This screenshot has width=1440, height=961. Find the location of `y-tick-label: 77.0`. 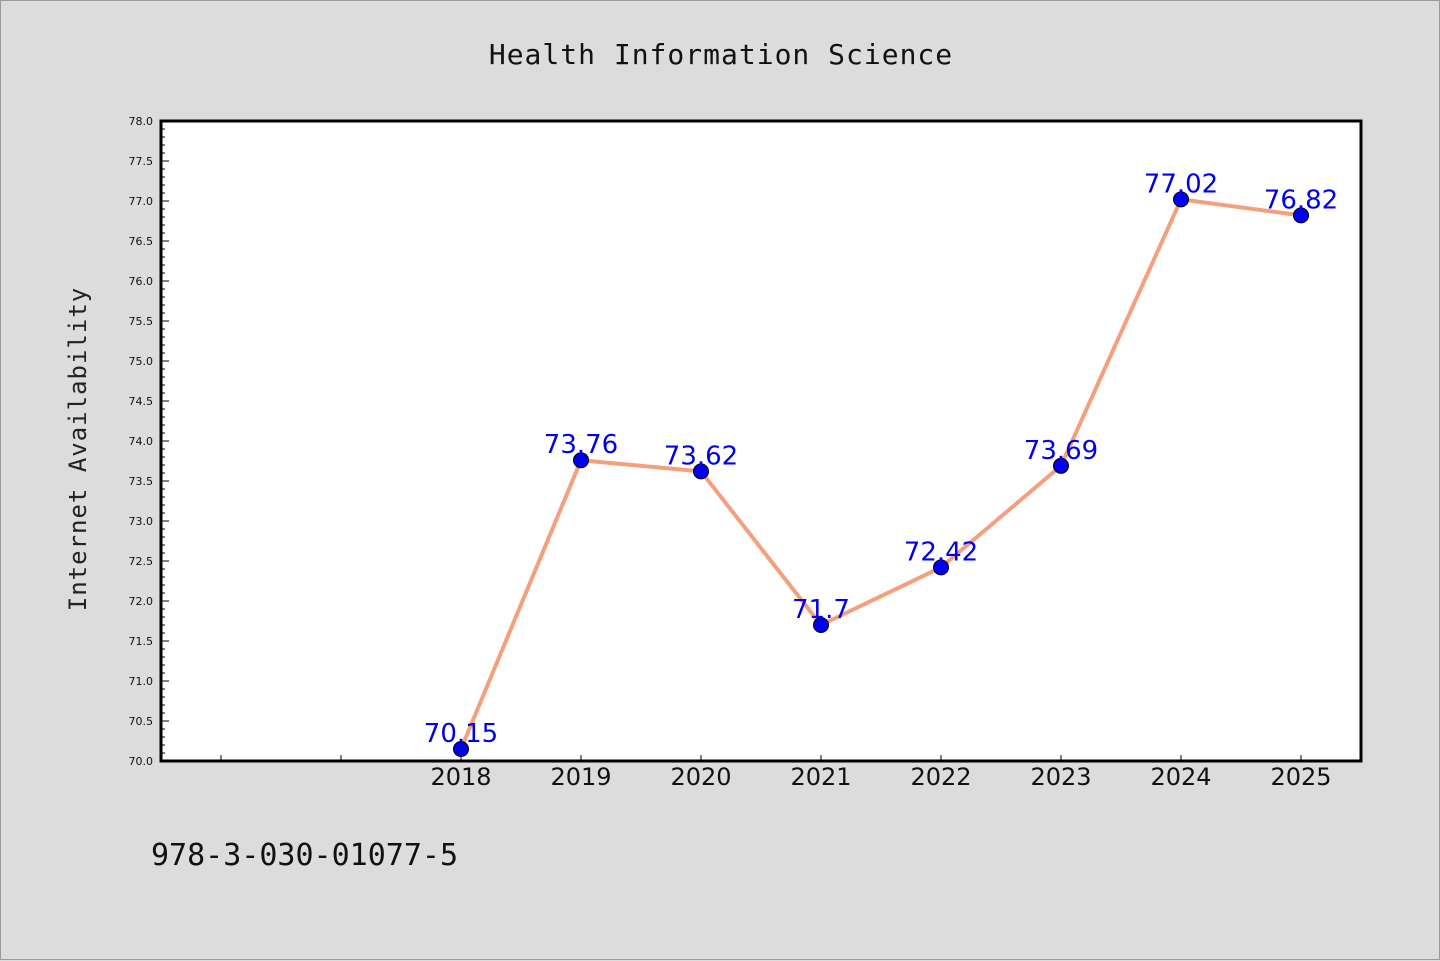

y-tick-label: 77.0 is located at coordinates (141, 201).